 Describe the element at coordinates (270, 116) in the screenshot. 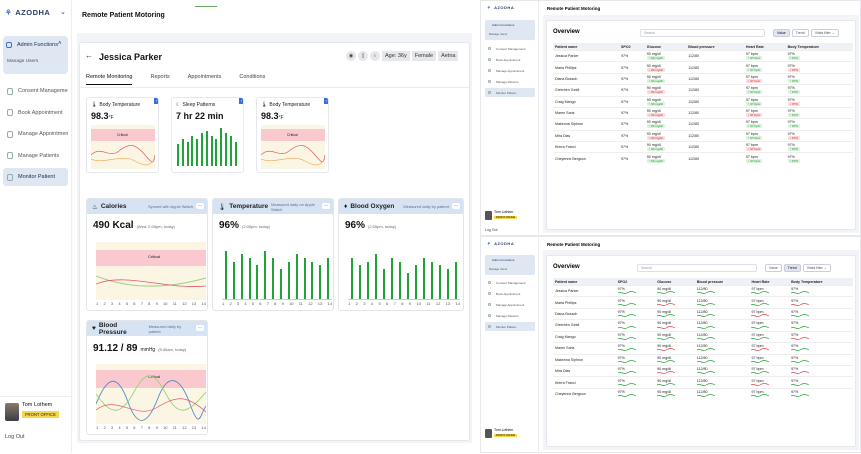

I see `mini-card-value: 98.3` at that location.